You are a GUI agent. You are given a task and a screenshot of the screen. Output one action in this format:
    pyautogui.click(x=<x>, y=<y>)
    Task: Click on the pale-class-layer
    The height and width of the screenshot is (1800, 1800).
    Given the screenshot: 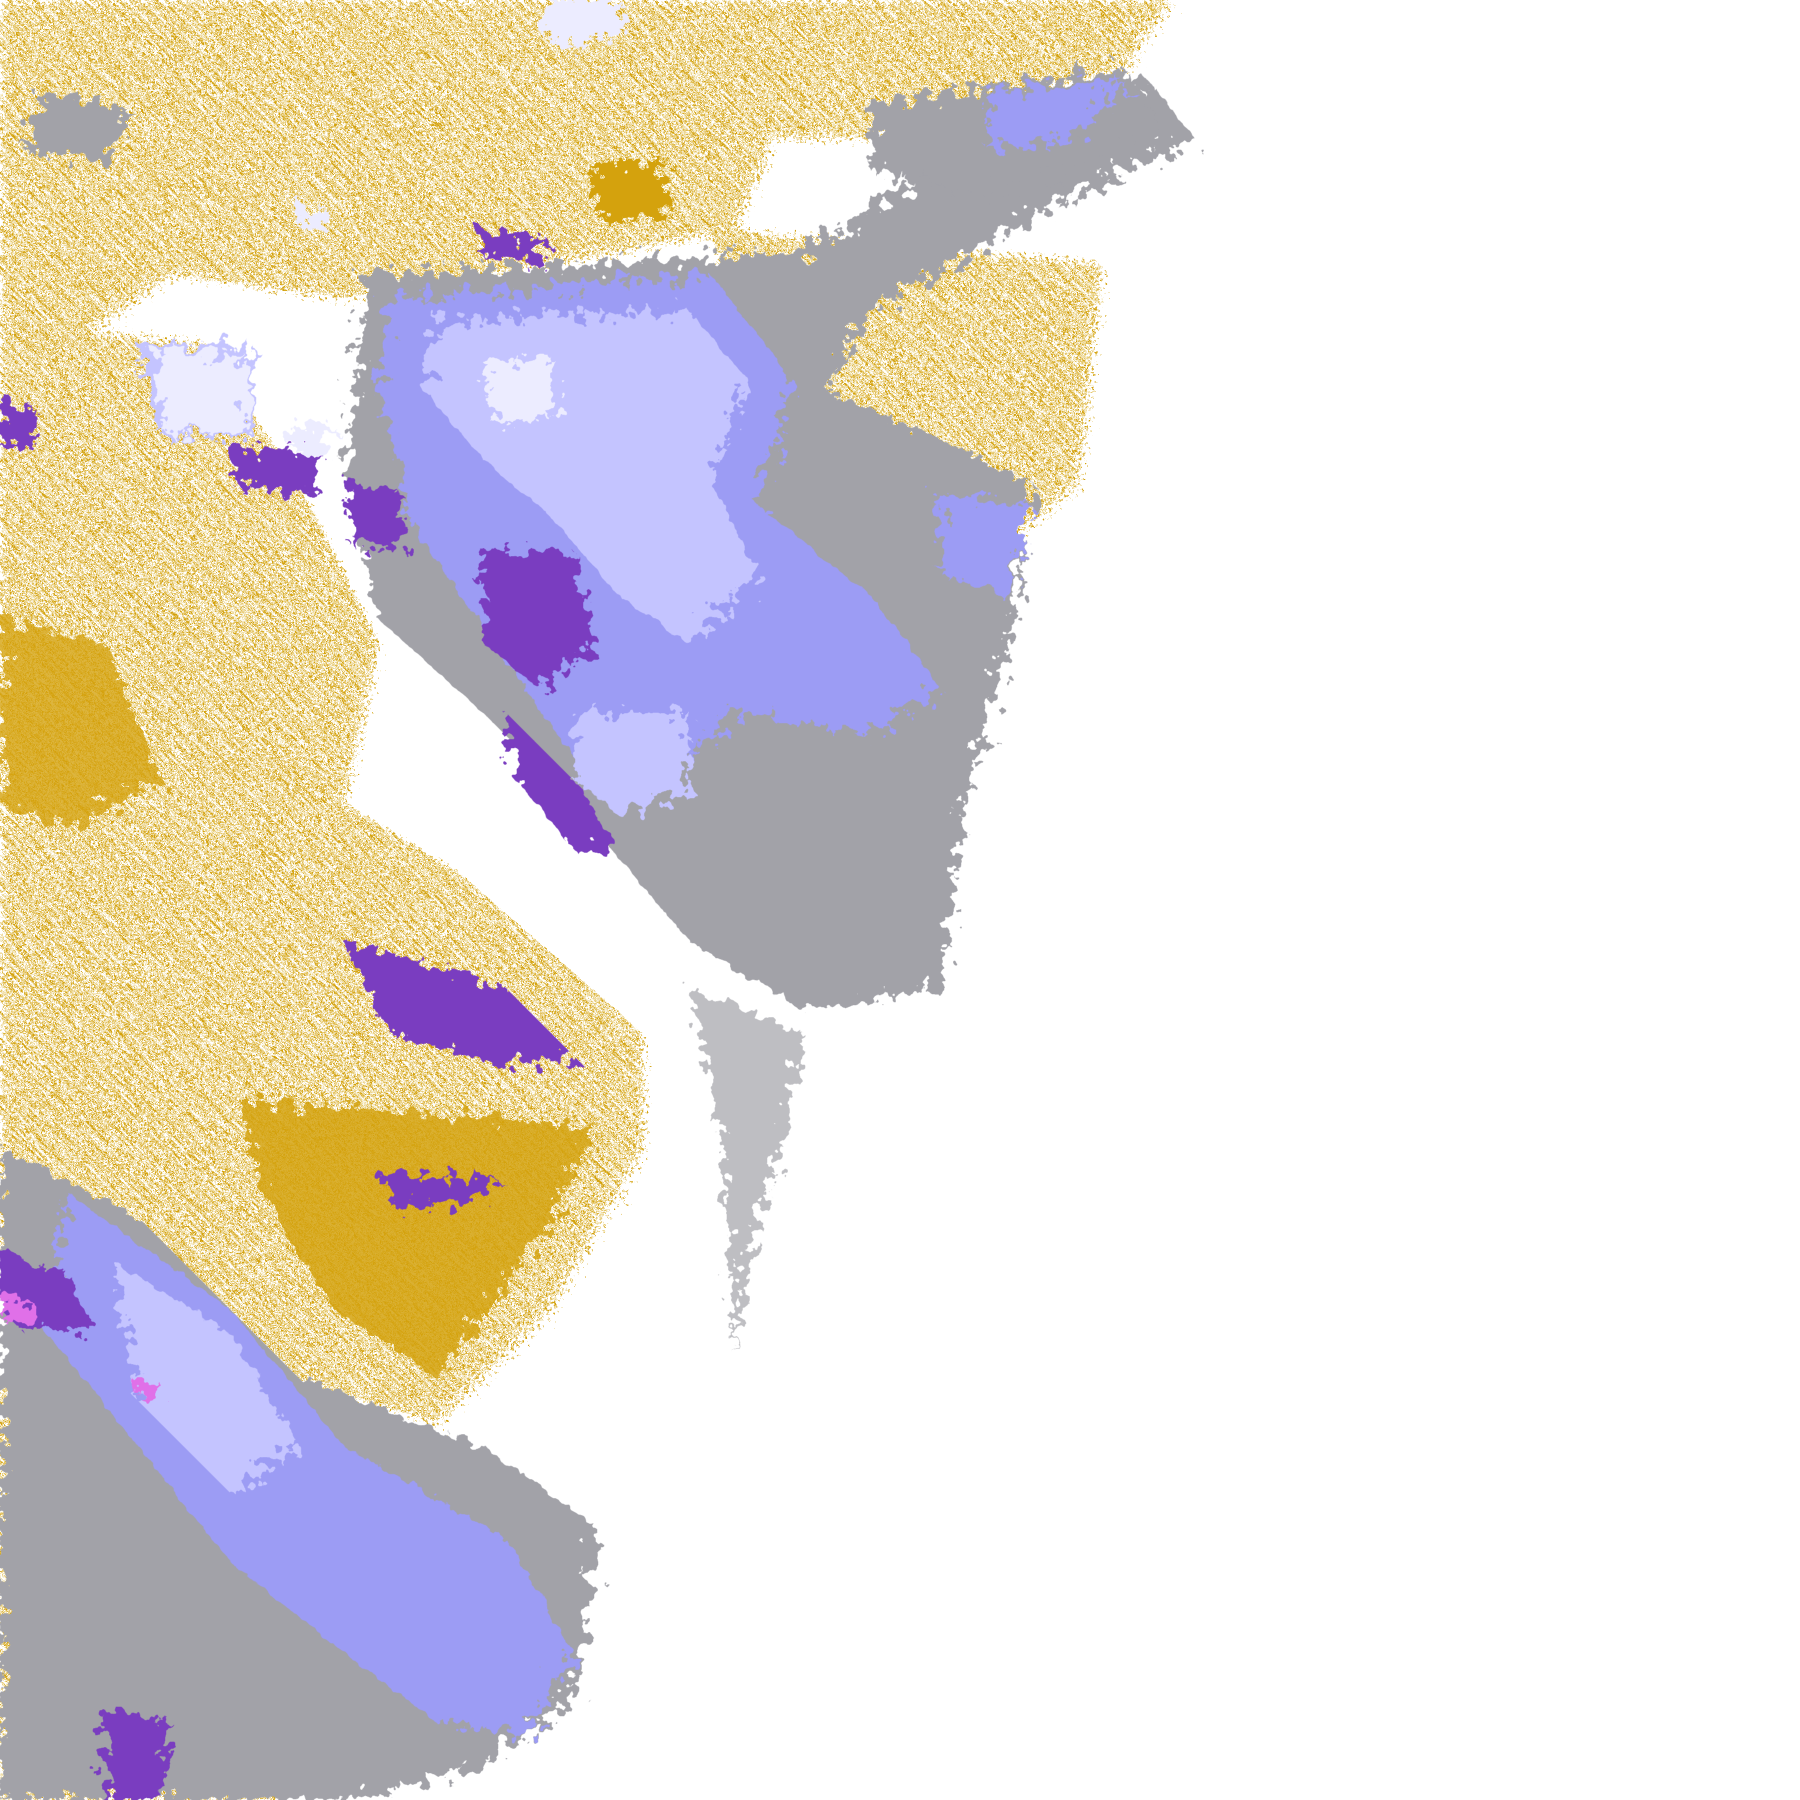 What is the action you would take?
    pyautogui.click(x=390, y=227)
    